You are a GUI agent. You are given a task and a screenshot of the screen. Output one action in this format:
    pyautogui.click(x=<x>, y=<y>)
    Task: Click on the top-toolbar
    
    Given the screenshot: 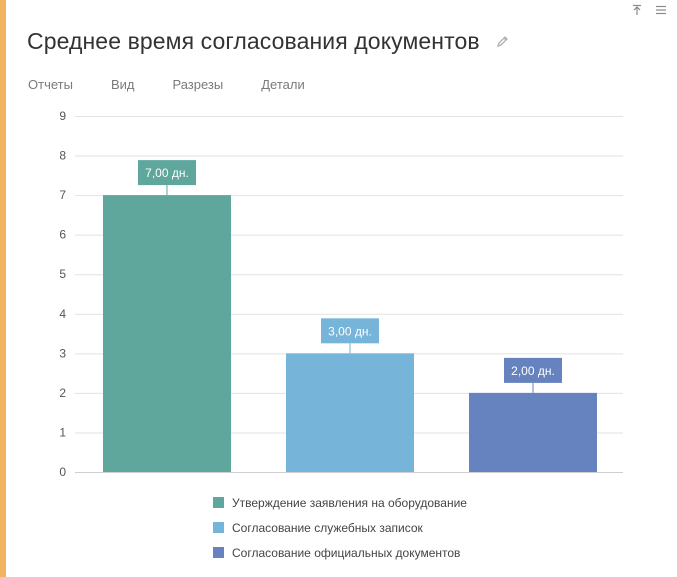 What is the action you would take?
    pyautogui.click(x=649, y=12)
    